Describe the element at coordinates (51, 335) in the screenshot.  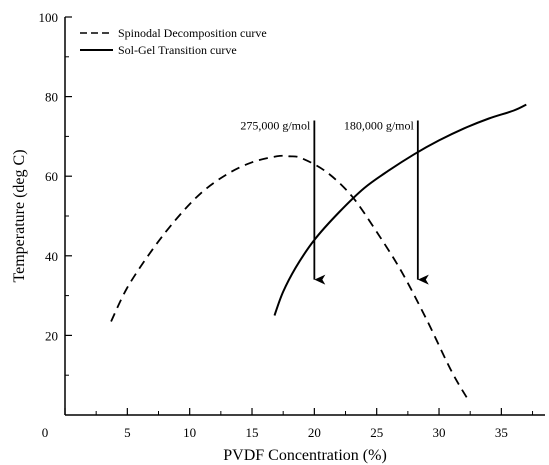
I see `y-tick-label-0: 20` at that location.